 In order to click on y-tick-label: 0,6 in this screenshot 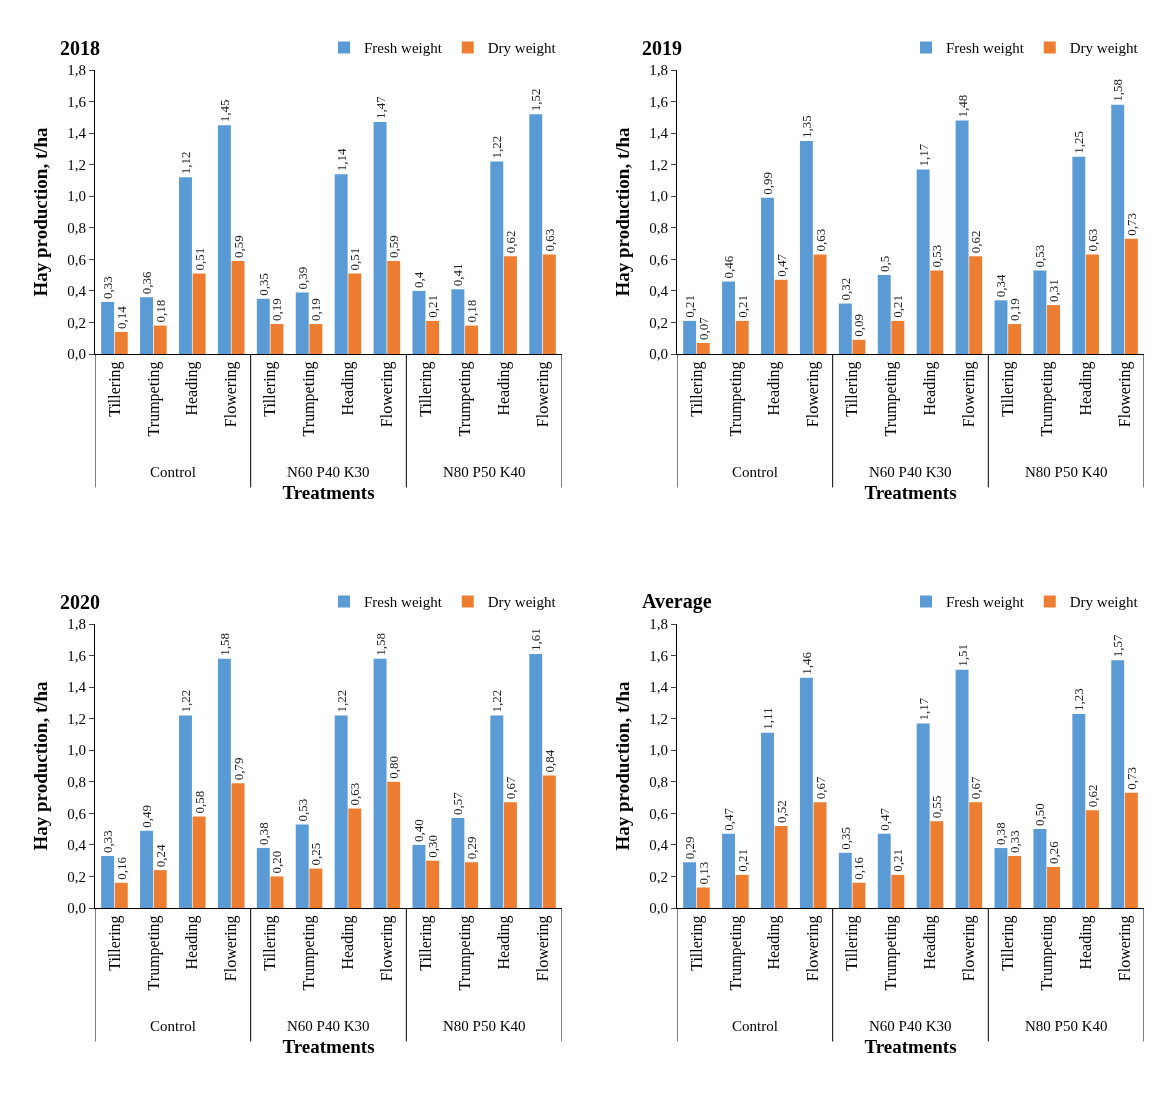, I will do `click(659, 813)`.